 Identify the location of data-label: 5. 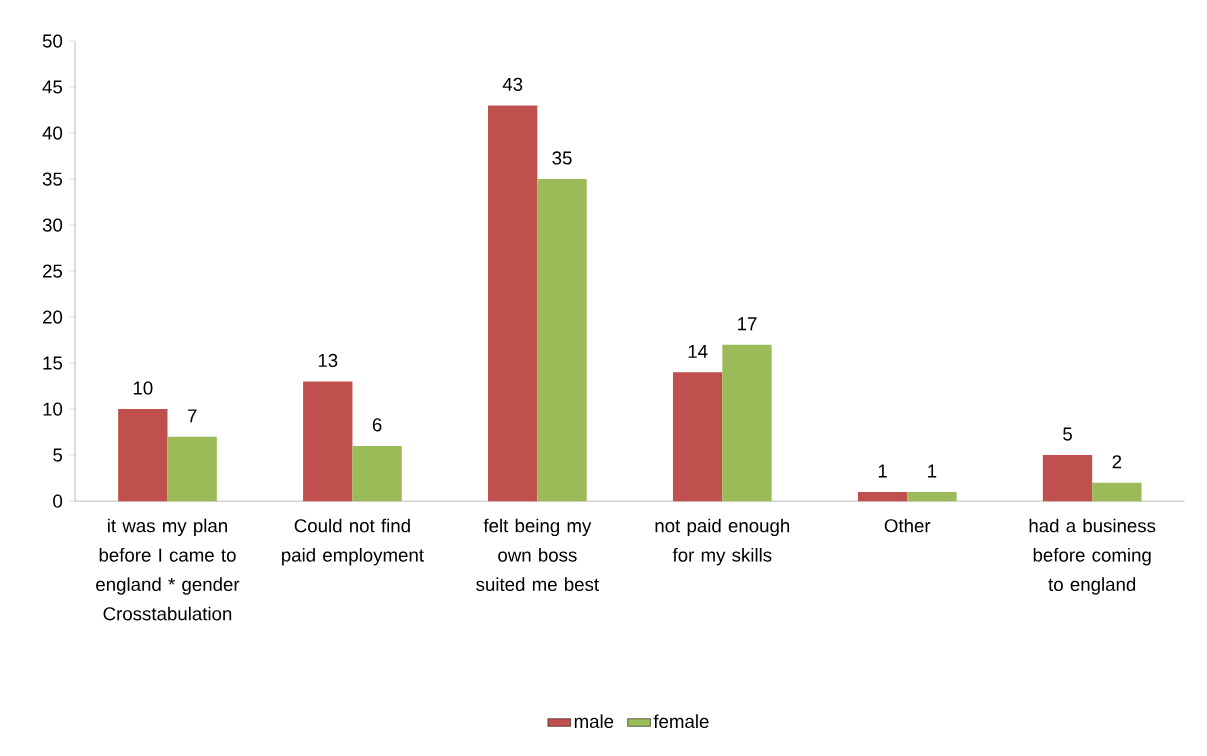
(1067, 434).